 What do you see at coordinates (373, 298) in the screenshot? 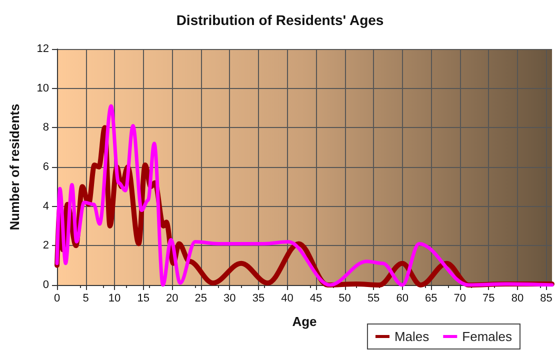
I see `x-tick-label: 55` at bounding box center [373, 298].